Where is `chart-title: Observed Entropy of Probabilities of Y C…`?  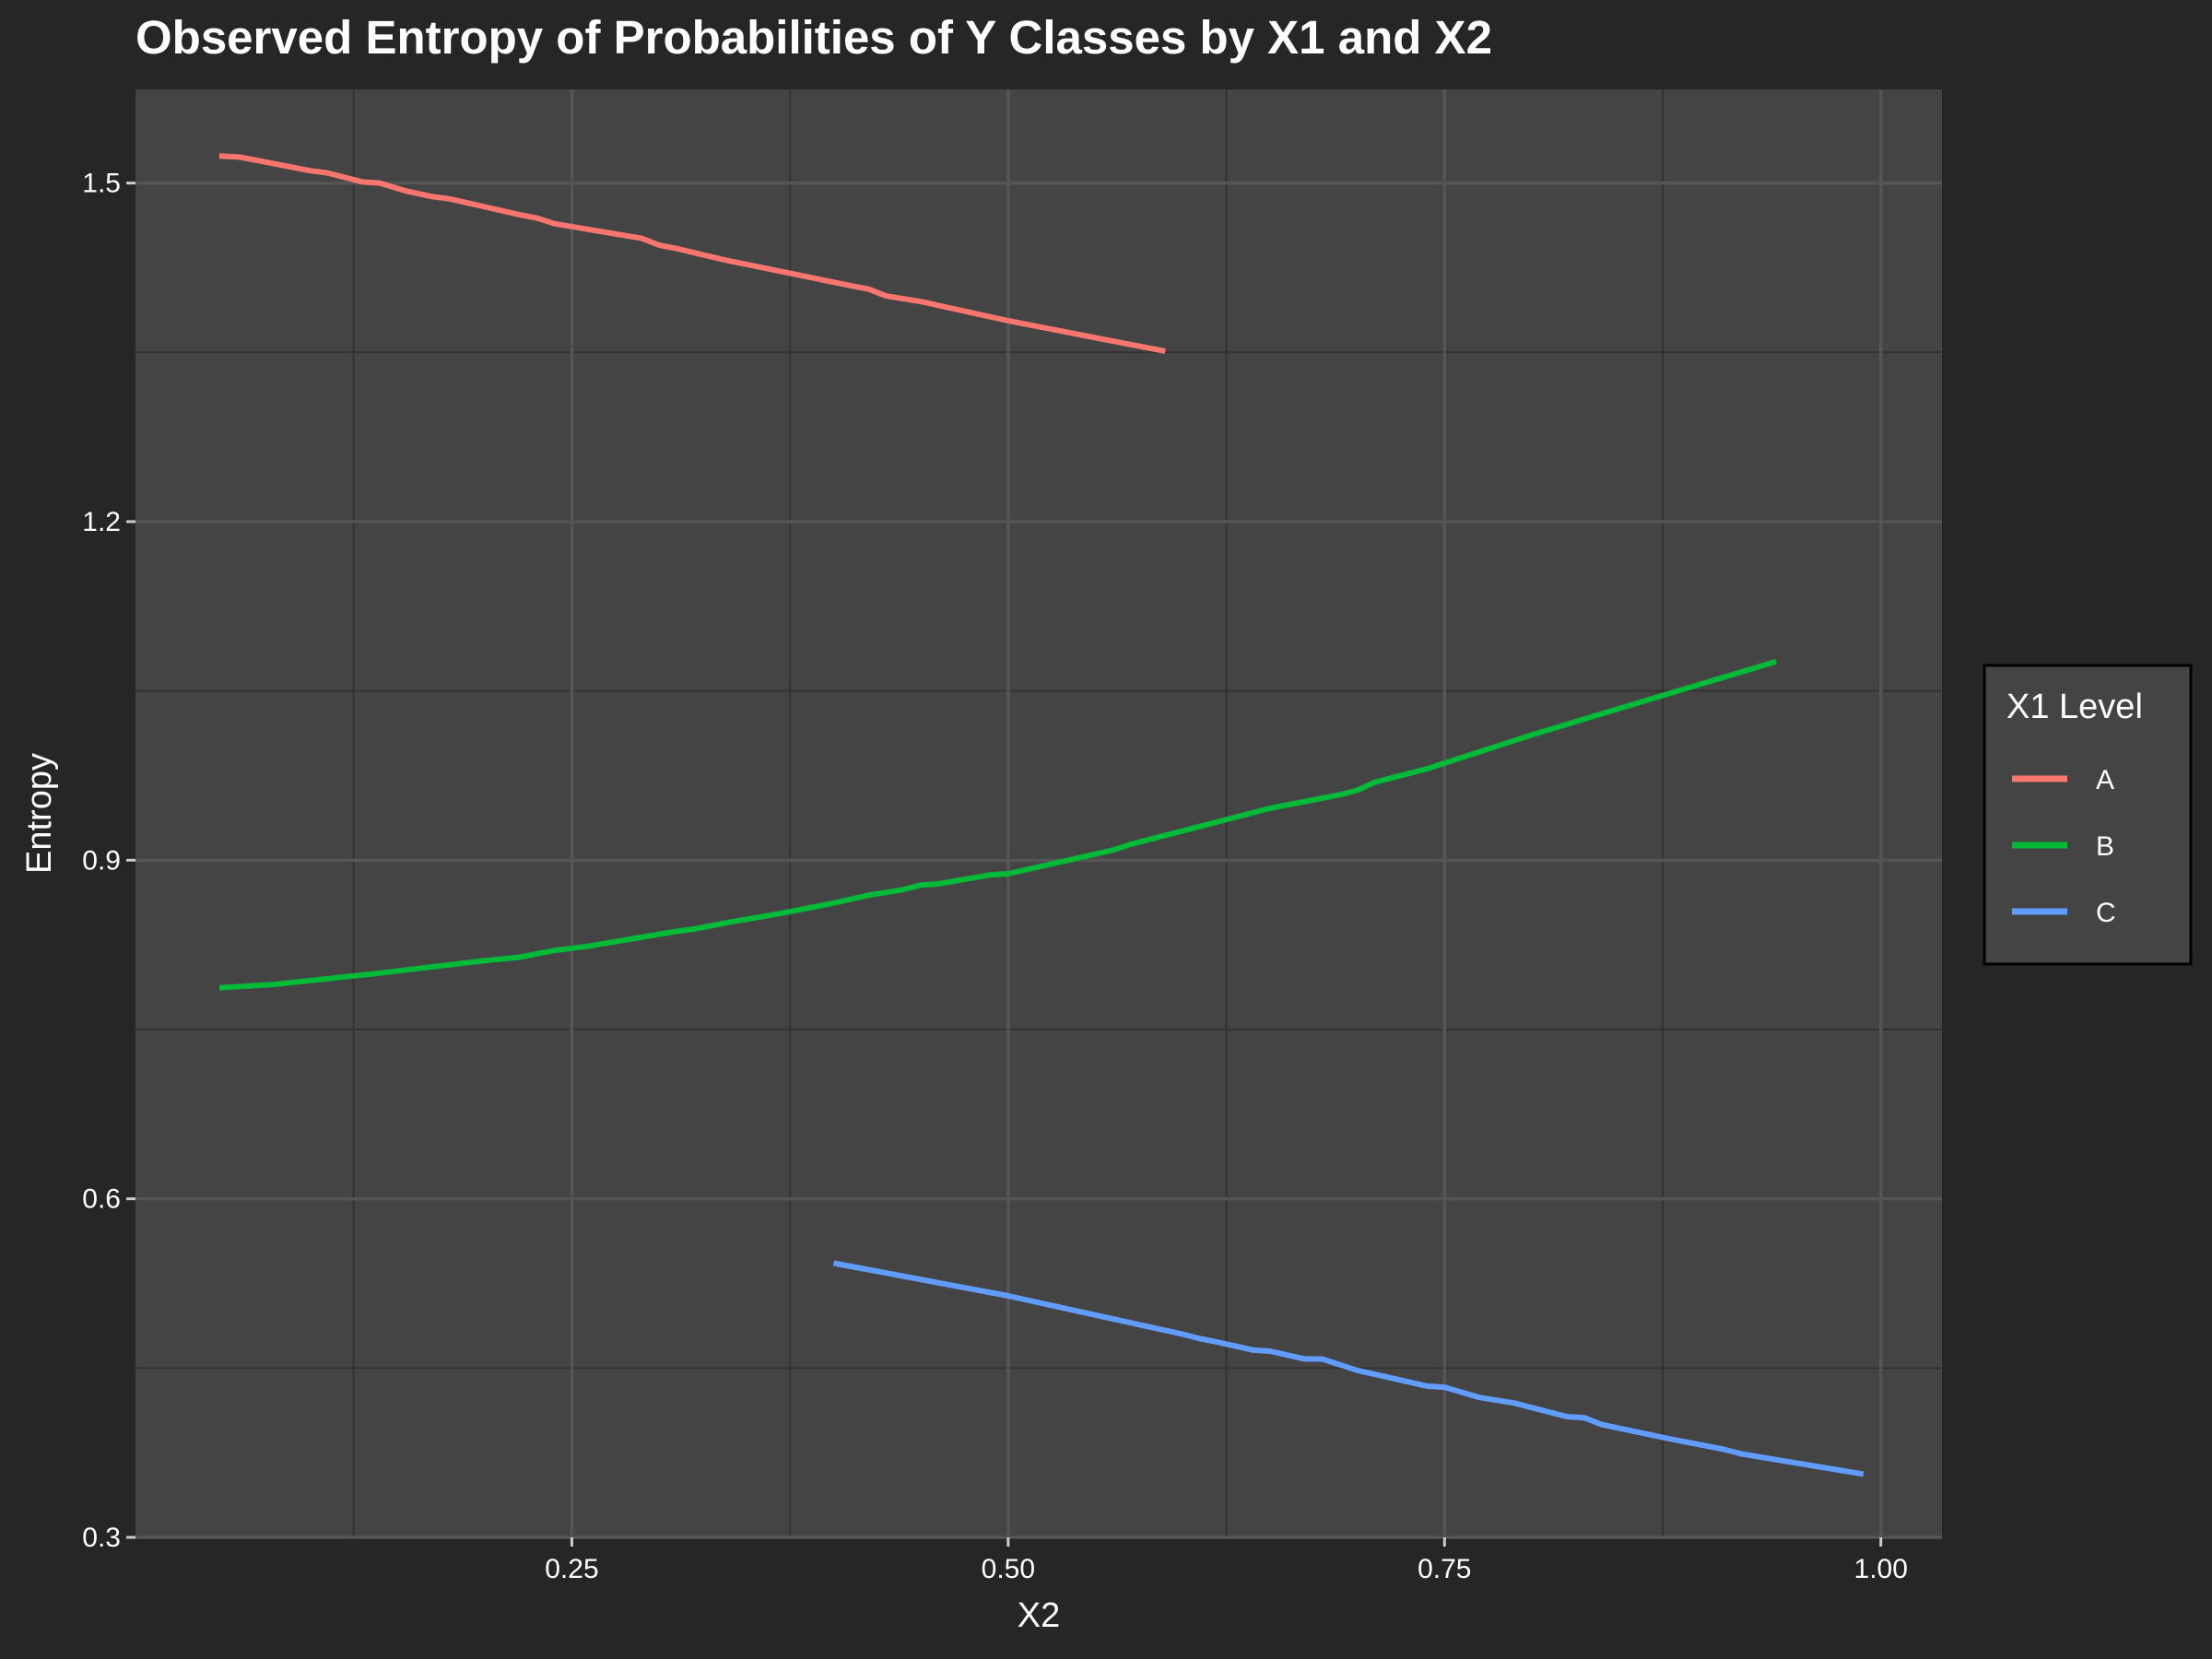
chart-title: Observed Entropy of Probabilities of Y C… is located at coordinates (813, 37).